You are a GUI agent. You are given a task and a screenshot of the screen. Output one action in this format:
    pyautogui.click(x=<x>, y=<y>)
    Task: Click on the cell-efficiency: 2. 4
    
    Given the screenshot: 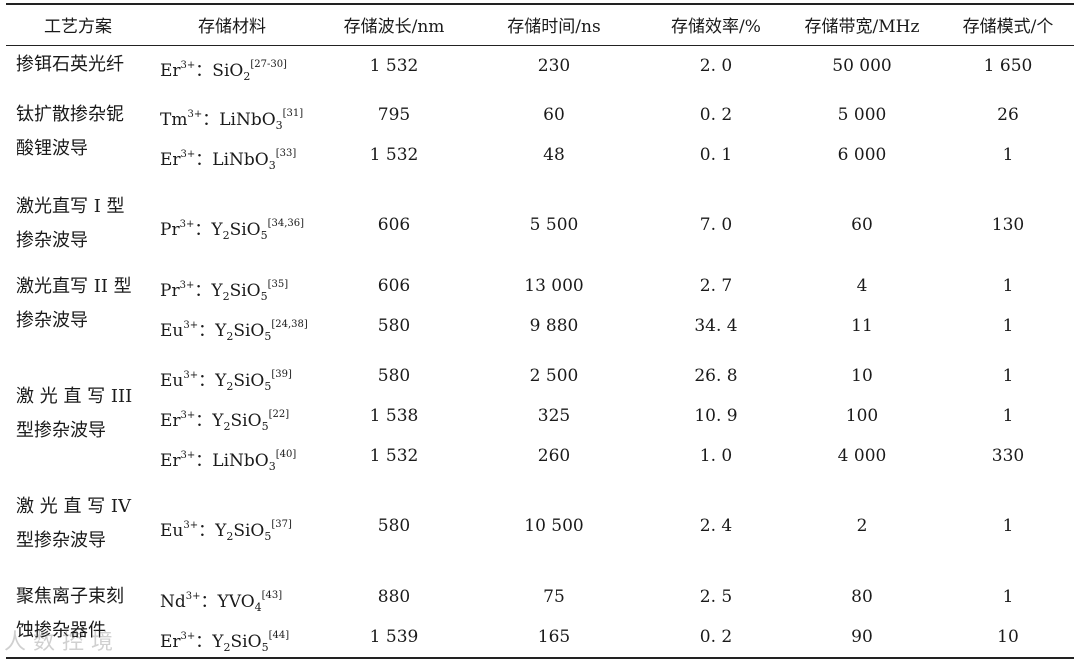 What is the action you would take?
    pyautogui.click(x=716, y=526)
    